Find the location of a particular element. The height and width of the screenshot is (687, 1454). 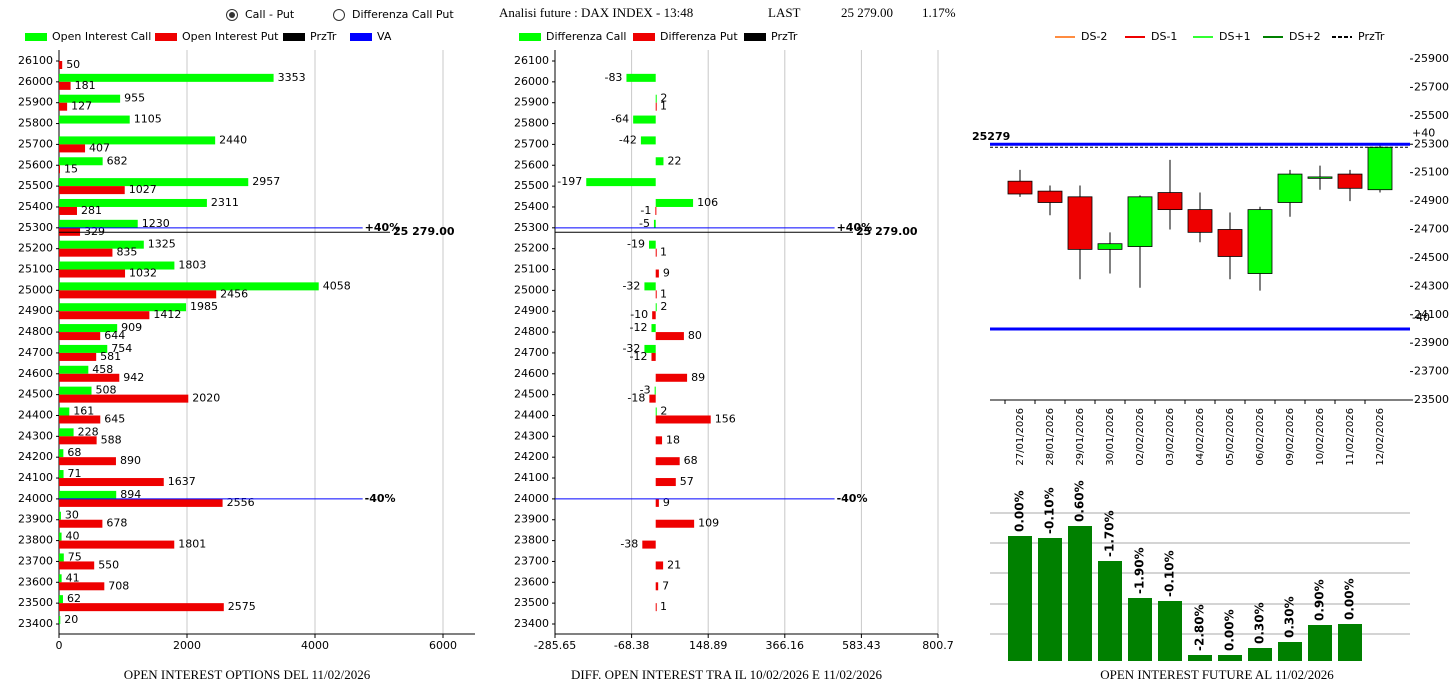

y-tick-label: 23800 is located at coordinates (35, 540).